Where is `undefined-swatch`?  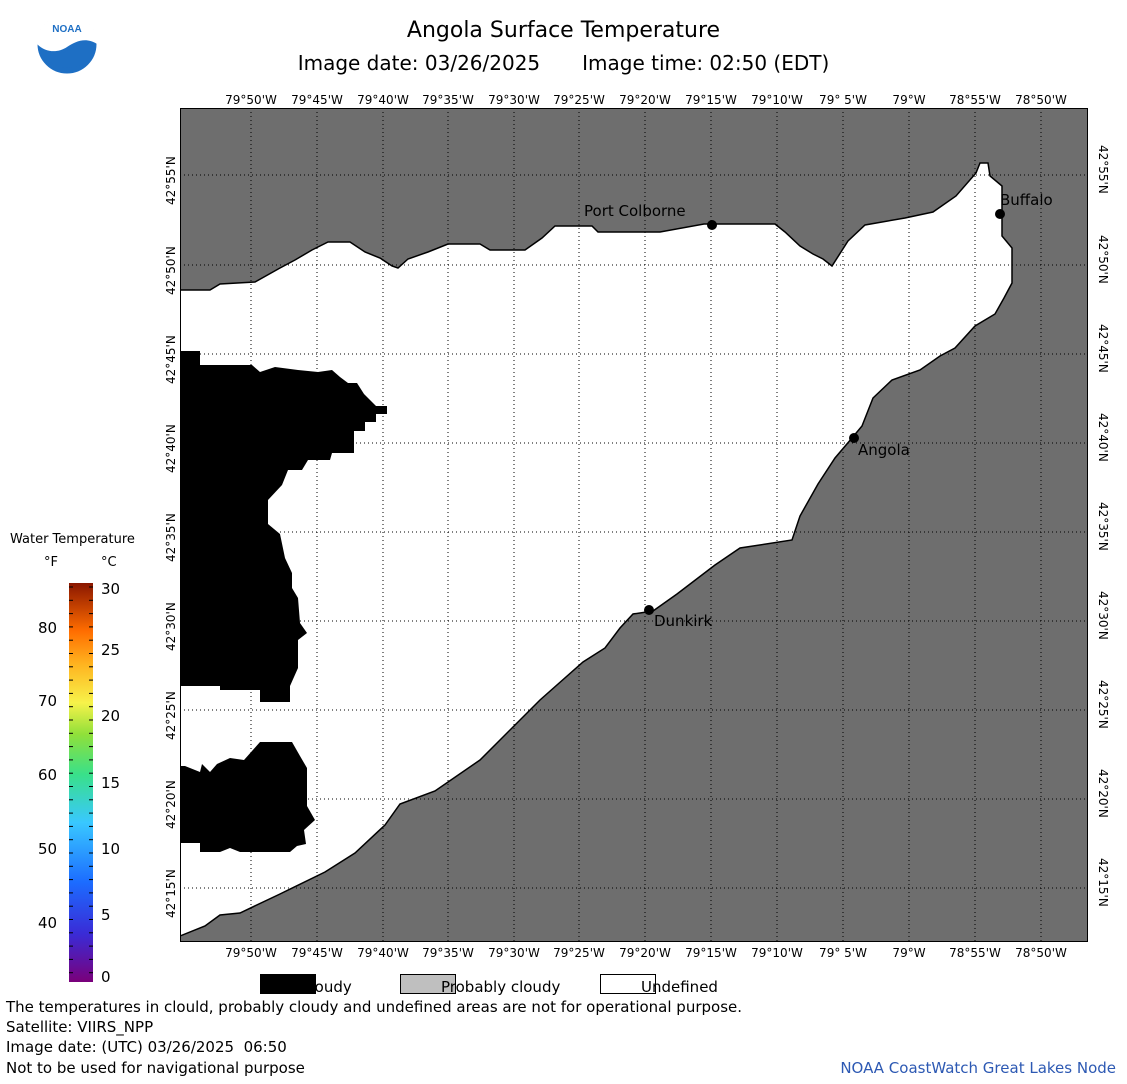 undefined-swatch is located at coordinates (628, 984).